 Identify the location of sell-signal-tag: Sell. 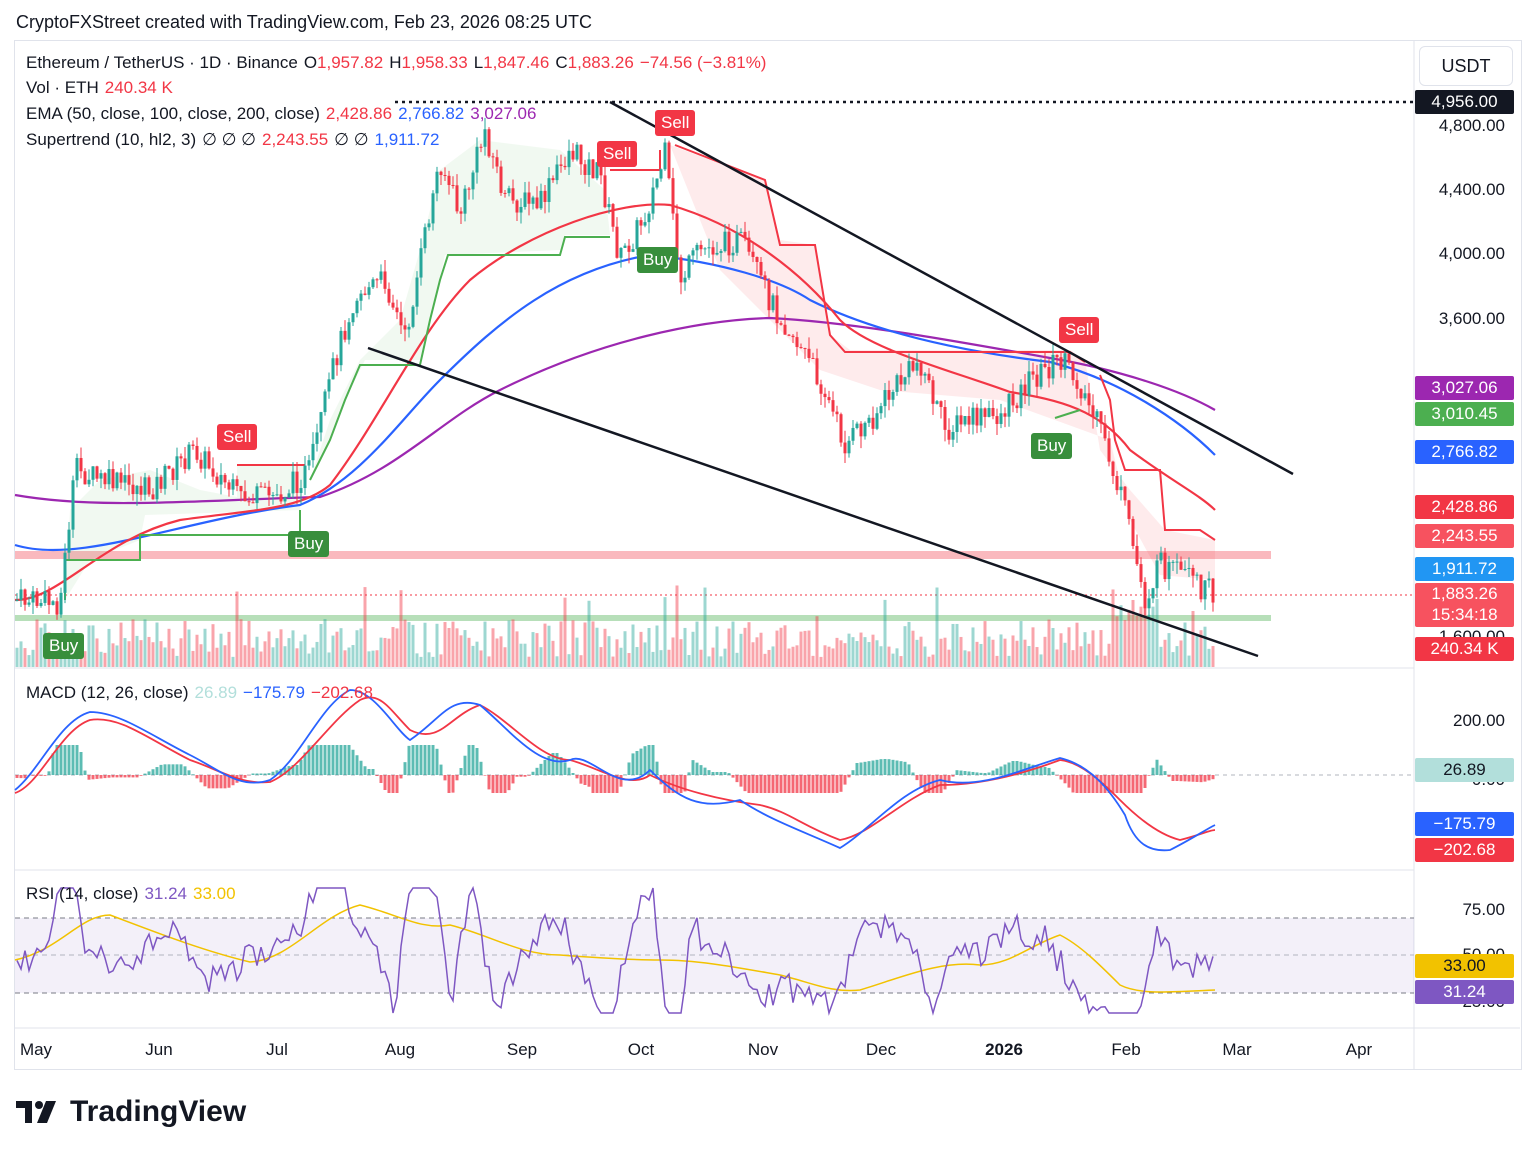
(1079, 330).